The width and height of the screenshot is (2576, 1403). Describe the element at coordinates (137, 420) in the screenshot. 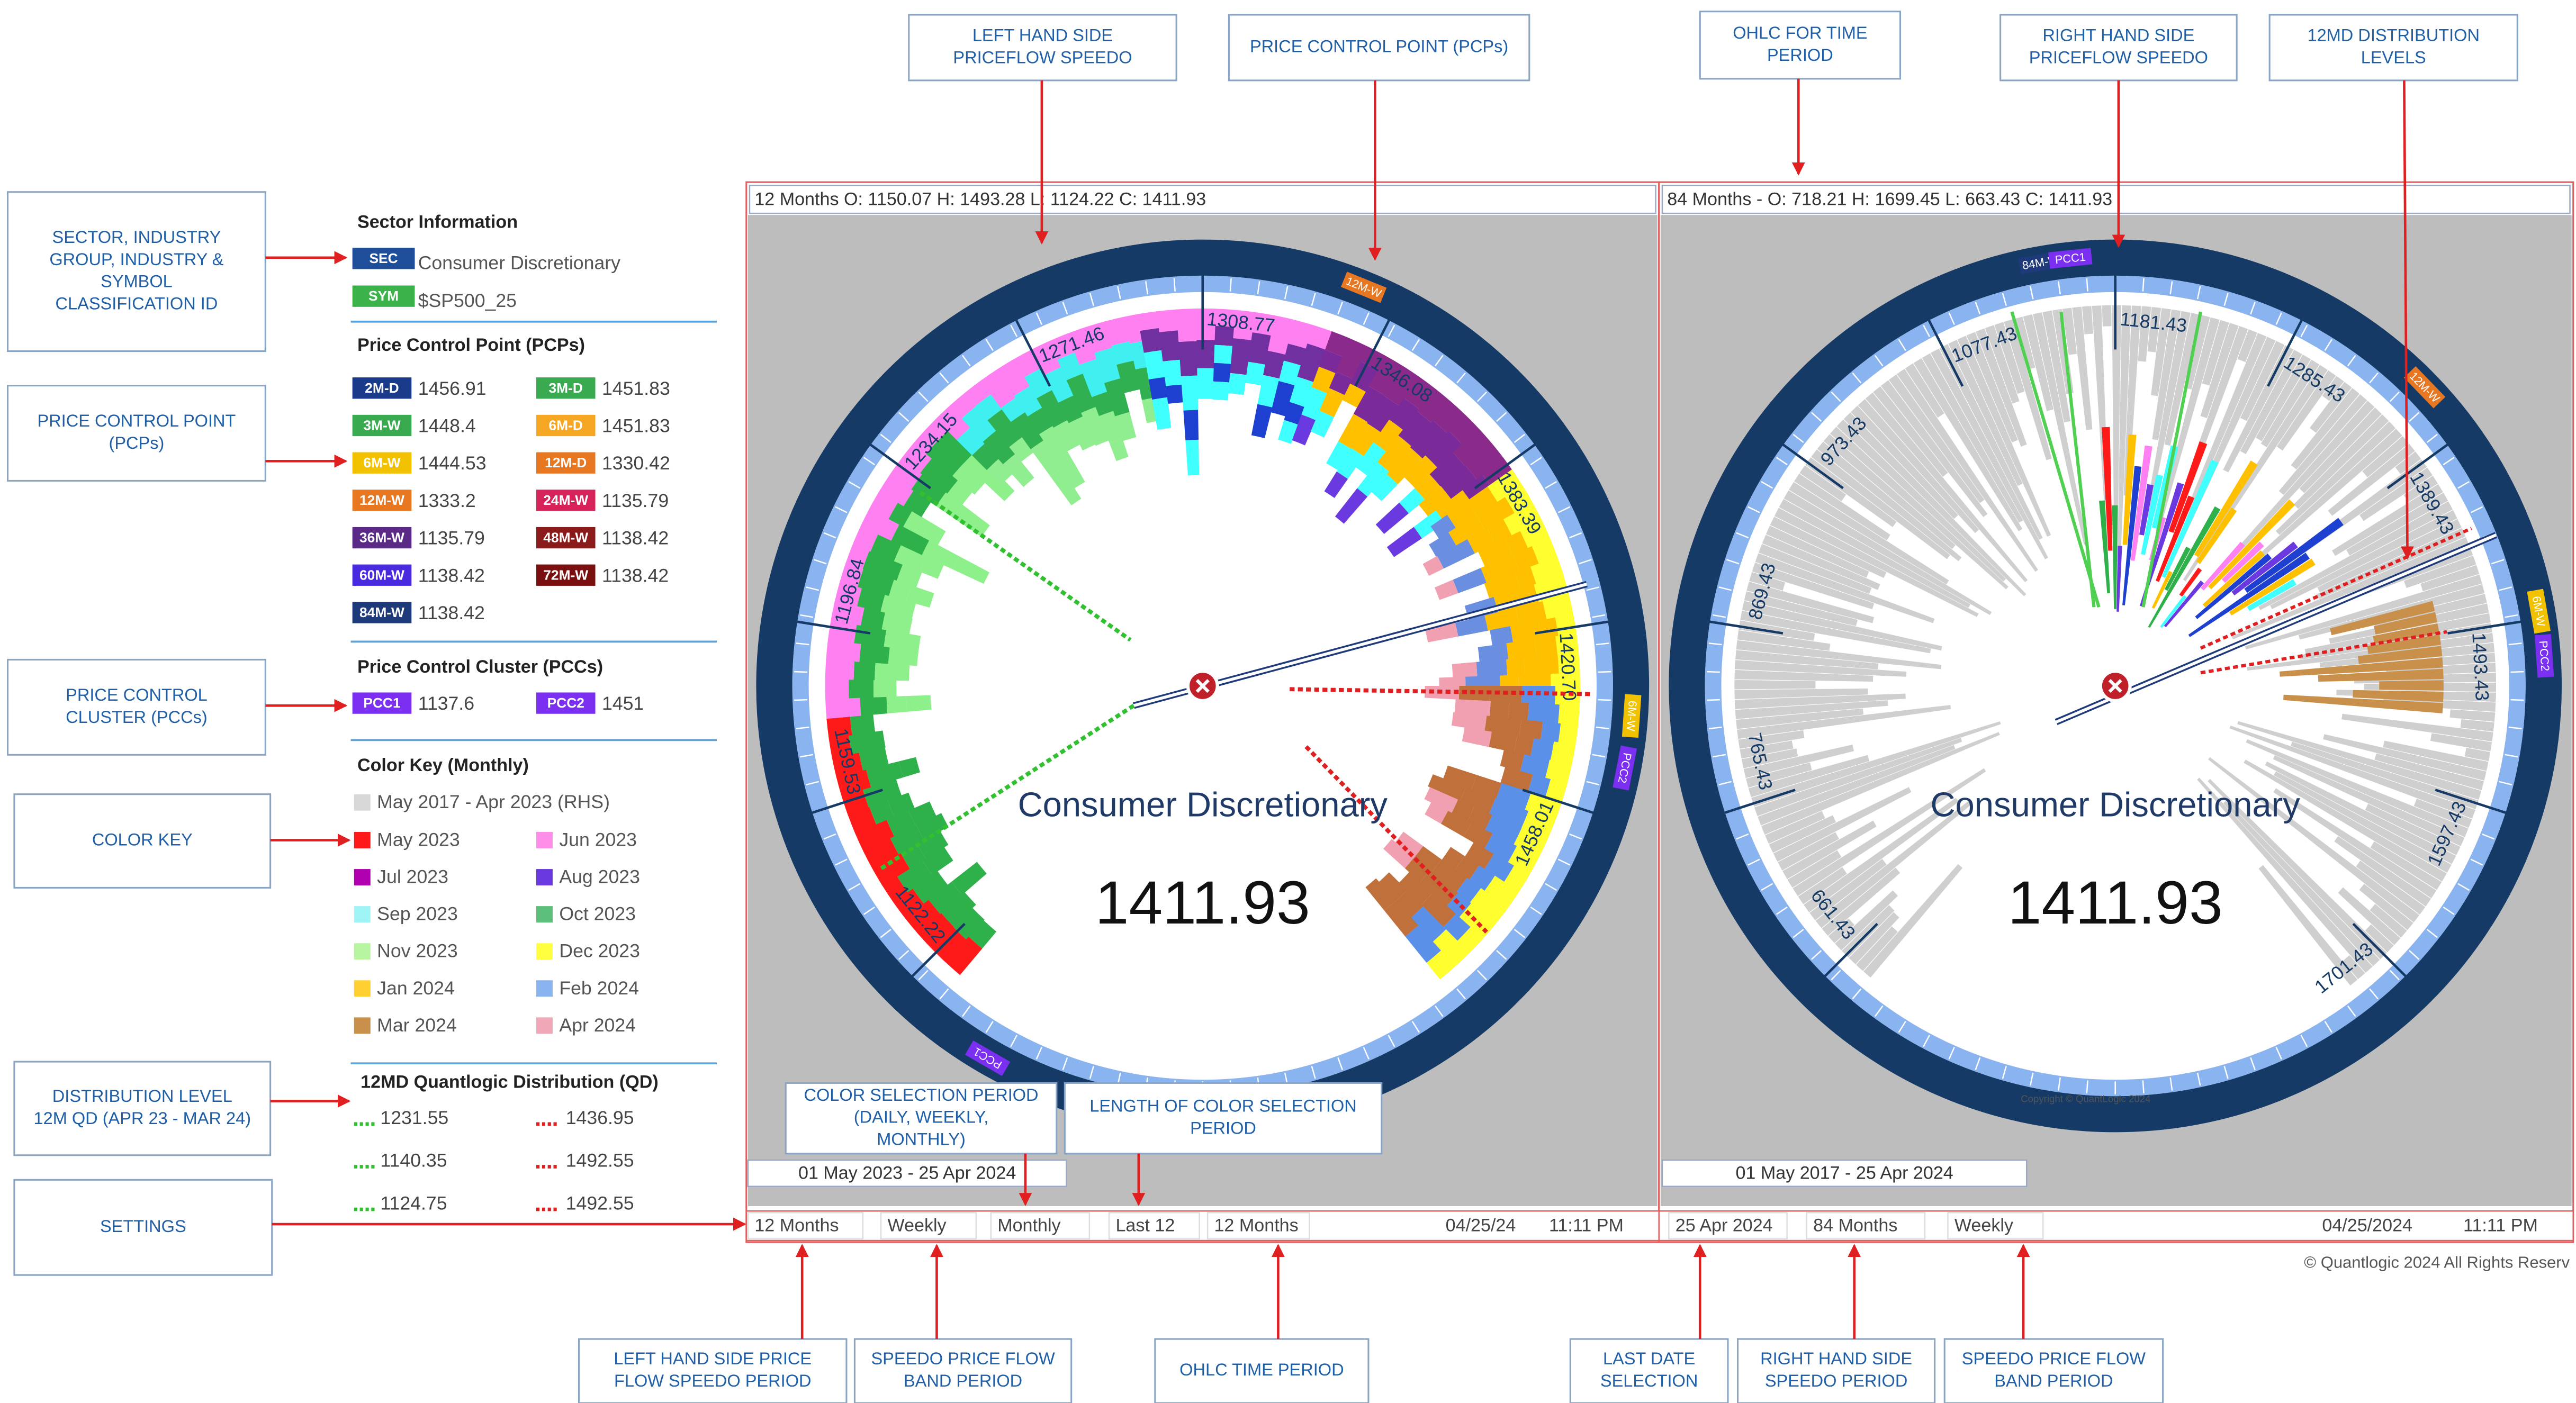

I see `callout-text: PRICE CONTROL POINT` at that location.